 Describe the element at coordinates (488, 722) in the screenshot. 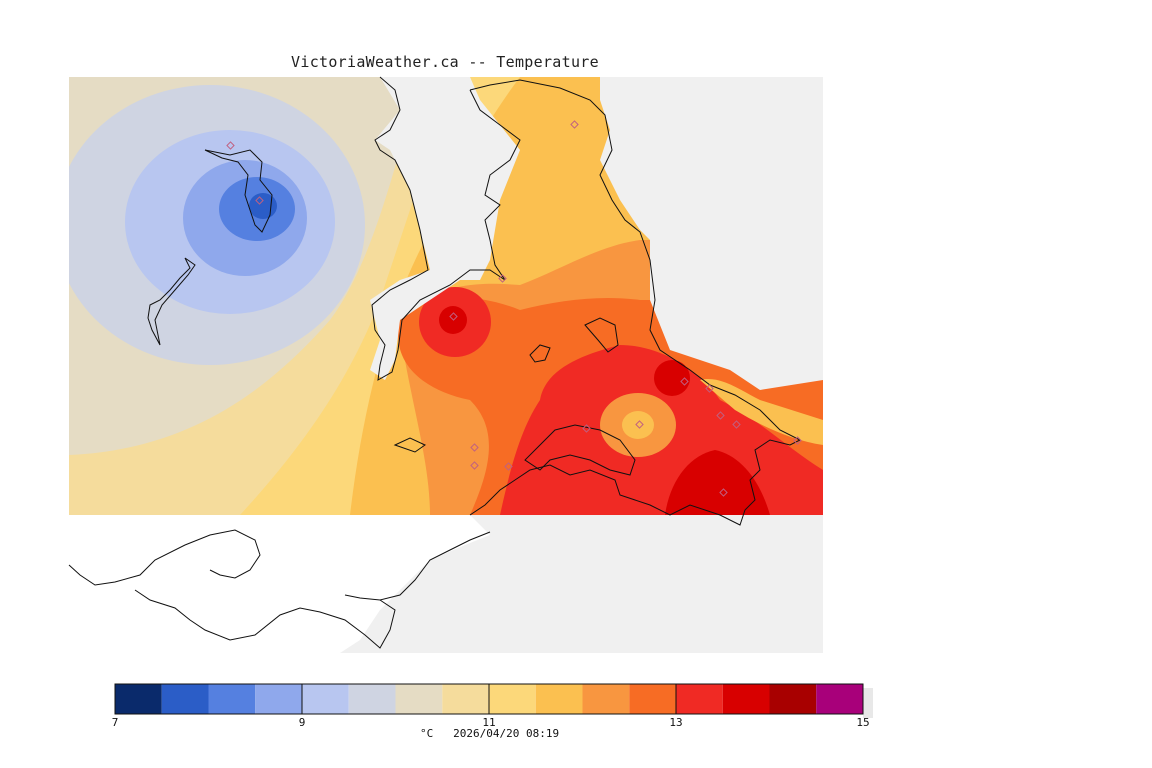

I see `legend-tick-label: 11` at that location.